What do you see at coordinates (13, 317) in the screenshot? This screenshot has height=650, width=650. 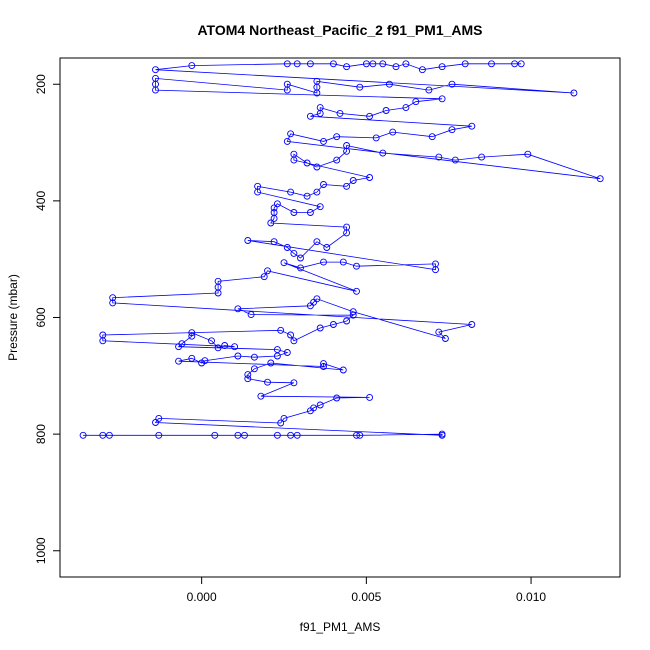 I see `y-axis-label: Pressure (mbar)` at bounding box center [13, 317].